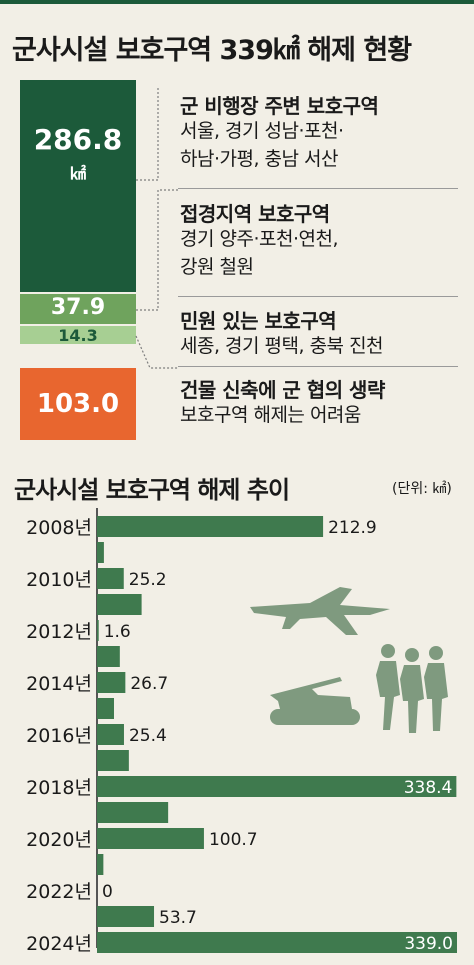  Describe the element at coordinates (259, 239) in the screenshot. I see `border-line-1: 경기 양주·포천·연천,` at that location.